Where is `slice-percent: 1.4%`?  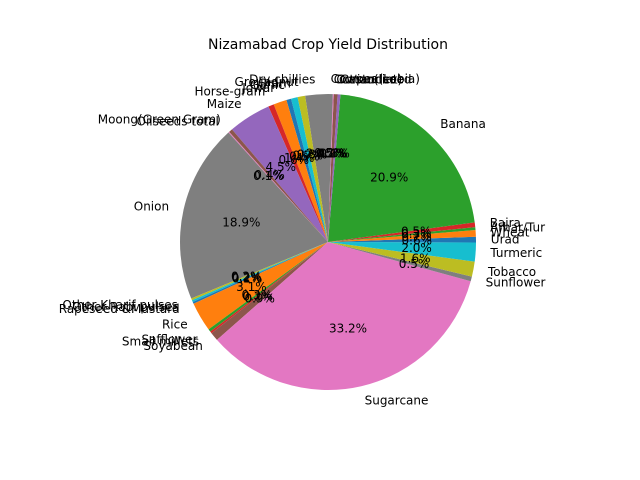 slice-percent: 1.4% is located at coordinates (299, 158).